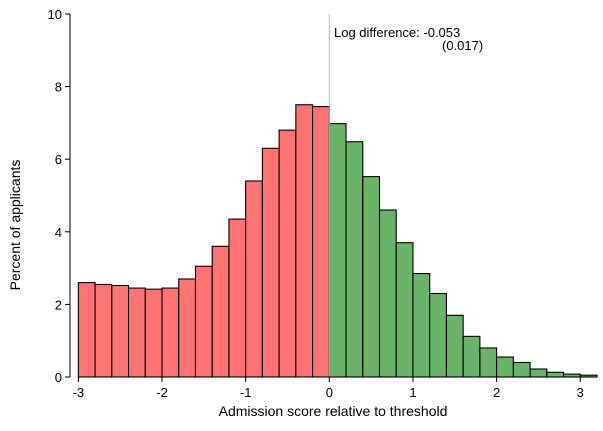 Image resolution: width=603 pixels, height=431 pixels. I want to click on x-axis-ticks: -3 -2 -1 0 1 2 3, so click(328, 388).